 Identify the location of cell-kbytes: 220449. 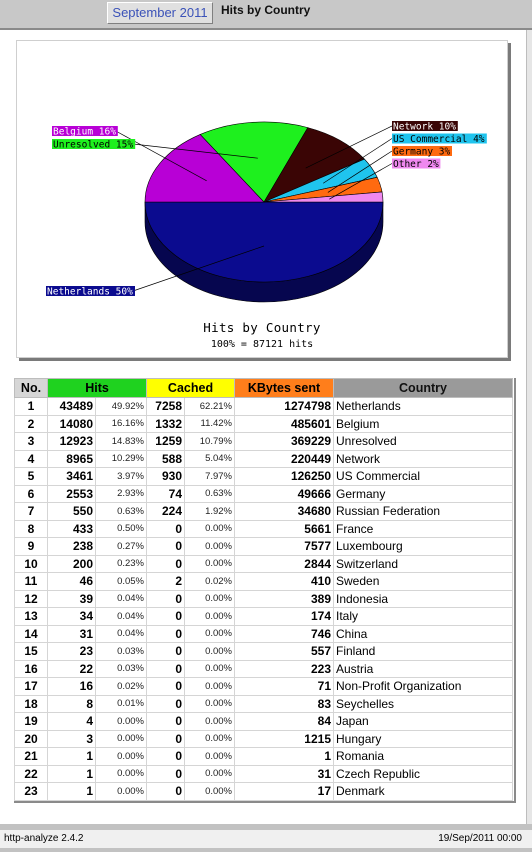
(284, 458).